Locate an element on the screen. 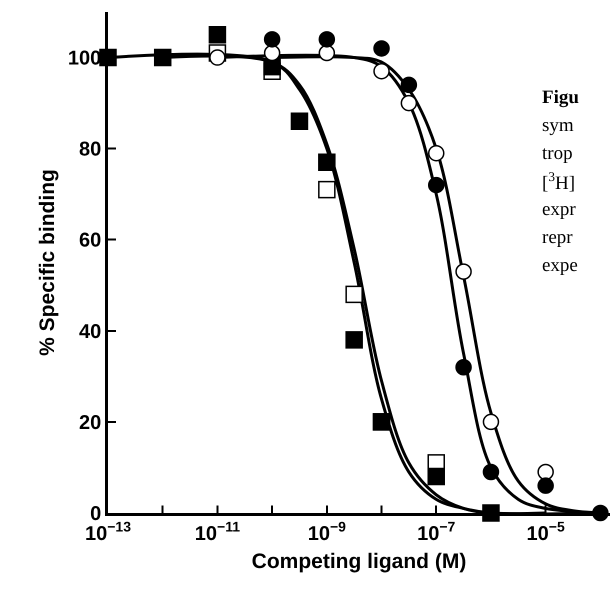 The height and width of the screenshot is (610, 614). x-tick-label: 10$^{−9}$ is located at coordinates (327, 531).